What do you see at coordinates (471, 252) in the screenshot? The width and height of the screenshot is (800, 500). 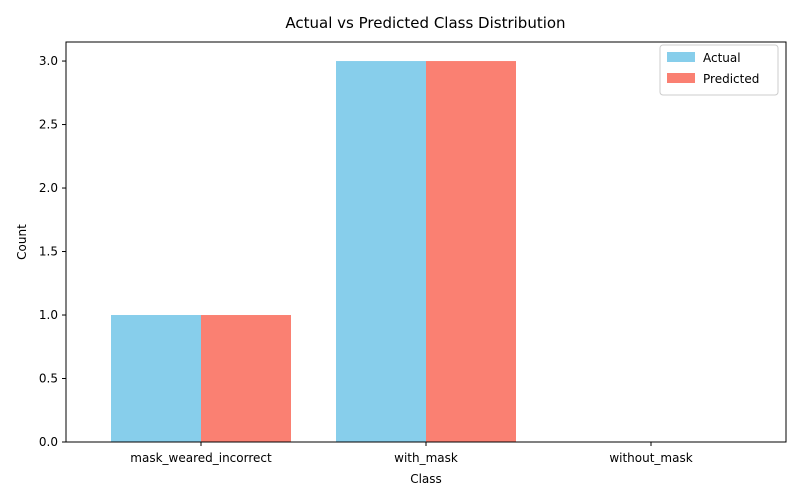 I see `bar-predicted-with_mask` at bounding box center [471, 252].